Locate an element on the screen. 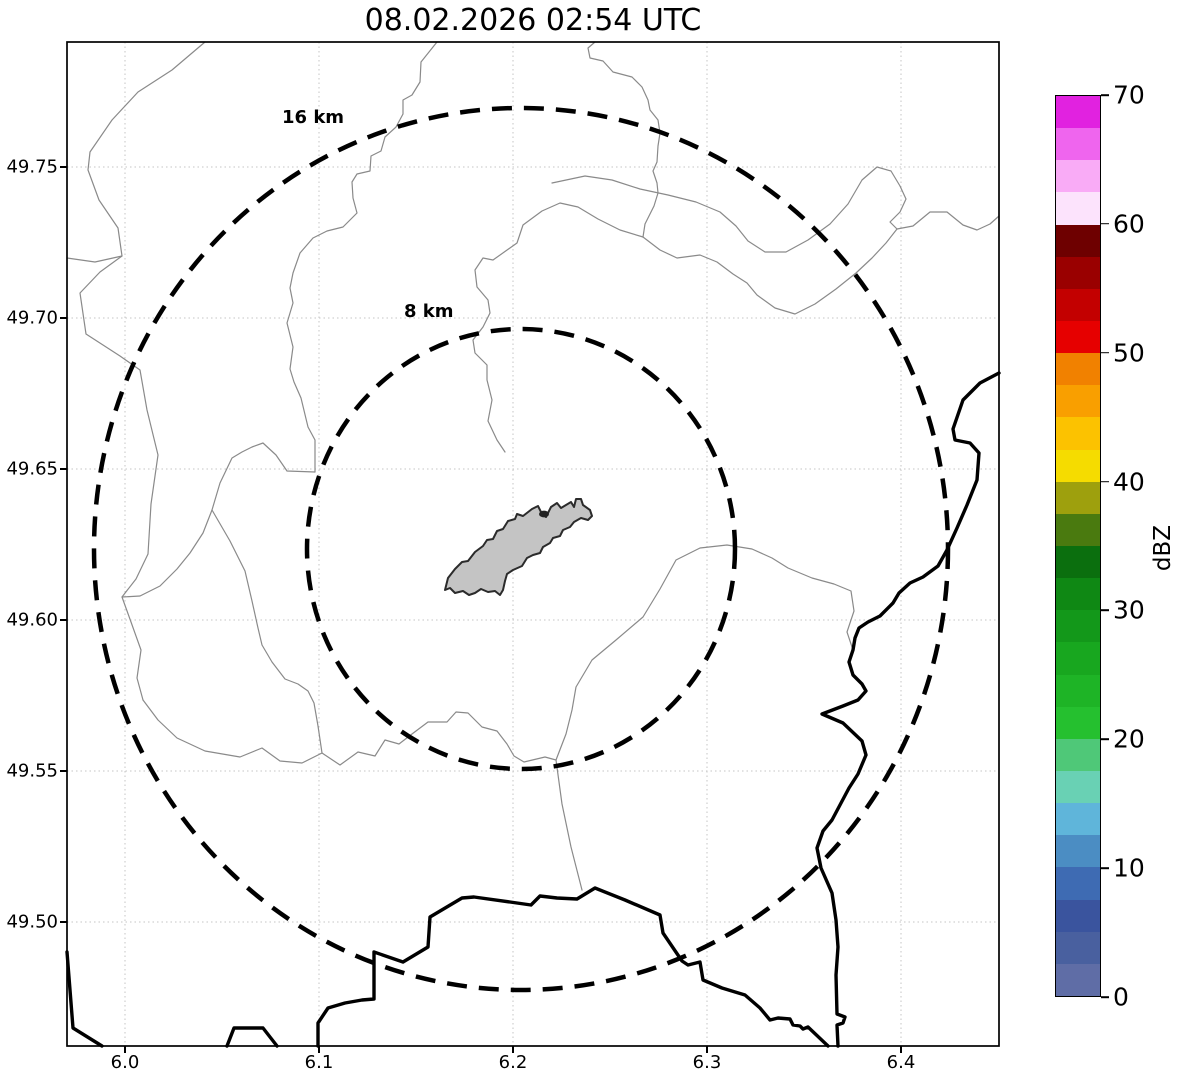 The image size is (1188, 1084). colorbar-tick-label: 20 is located at coordinates (1129, 739).